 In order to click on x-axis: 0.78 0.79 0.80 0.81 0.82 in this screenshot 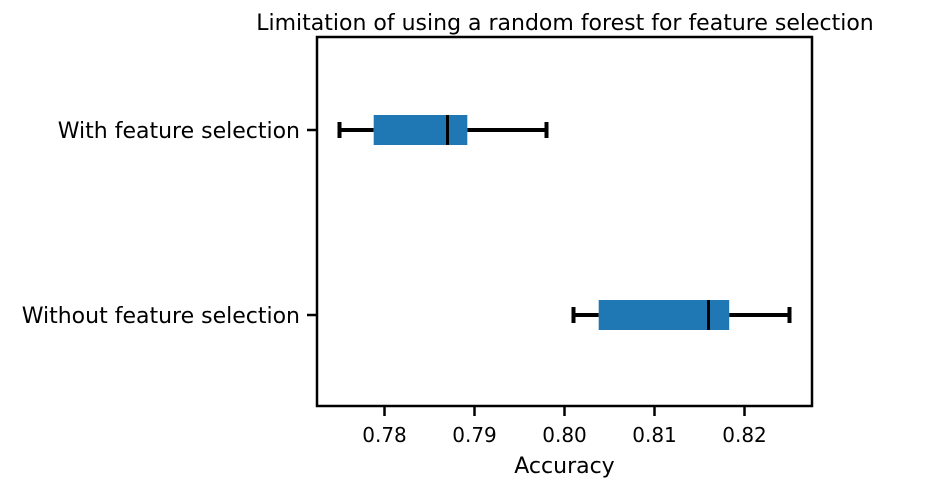, I will do `click(564, 426)`.